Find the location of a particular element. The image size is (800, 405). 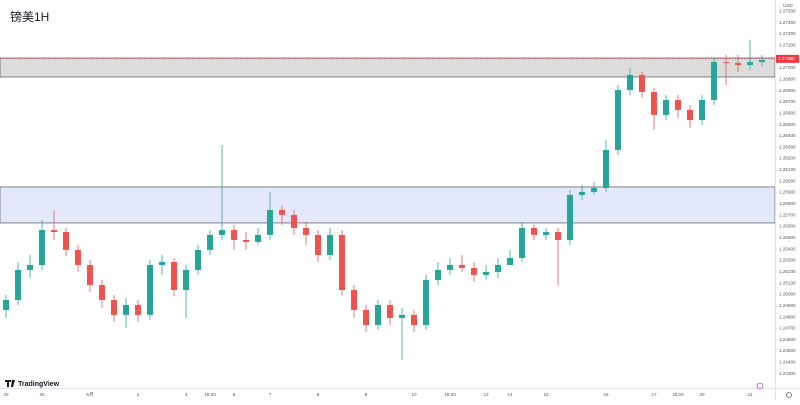

x-tick-label: 16 is located at coordinates (606, 394).